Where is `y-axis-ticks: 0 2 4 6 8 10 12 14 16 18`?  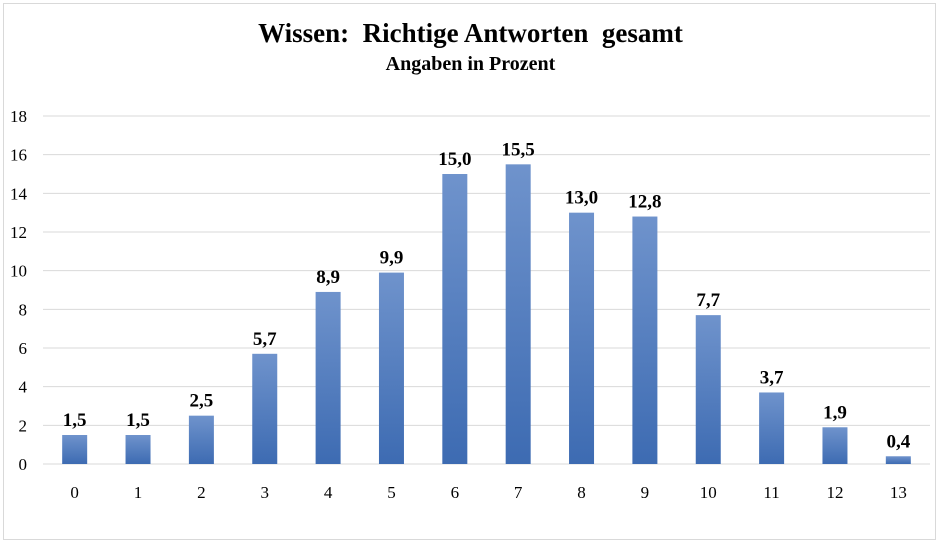
y-axis-ticks: 0 2 4 6 8 10 12 14 16 18 is located at coordinates (19, 290).